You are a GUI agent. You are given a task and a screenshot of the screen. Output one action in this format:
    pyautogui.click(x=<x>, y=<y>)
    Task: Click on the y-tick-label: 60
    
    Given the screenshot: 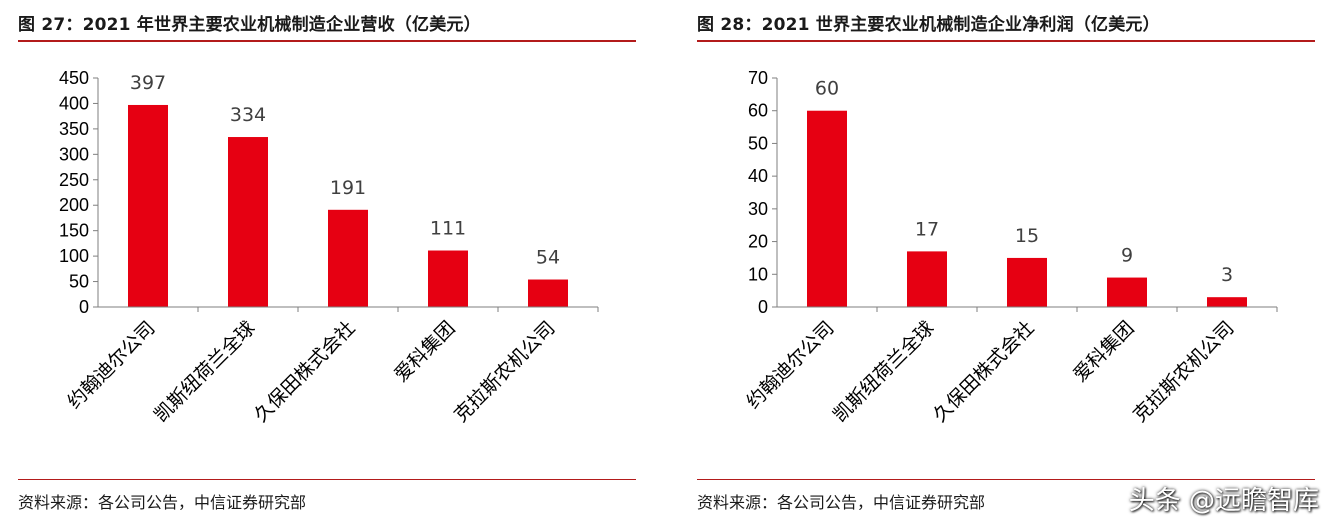 What is the action you would take?
    pyautogui.click(x=758, y=111)
    